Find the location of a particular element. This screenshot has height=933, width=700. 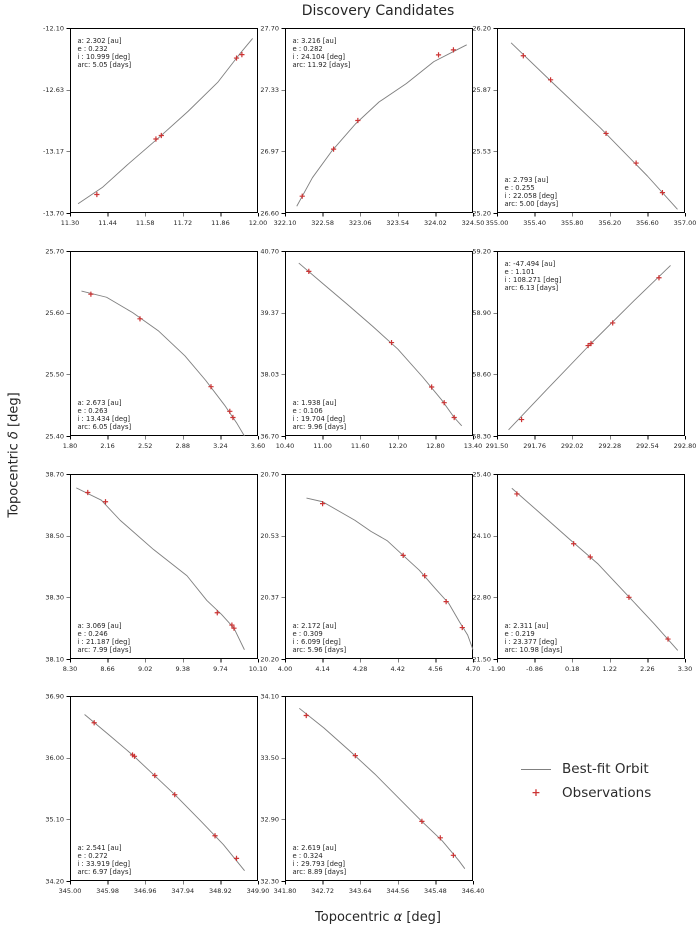

x-ticks: 8.30 8.66 9.02 9.38 9.74 10.10 is located at coordinates (165, 666).